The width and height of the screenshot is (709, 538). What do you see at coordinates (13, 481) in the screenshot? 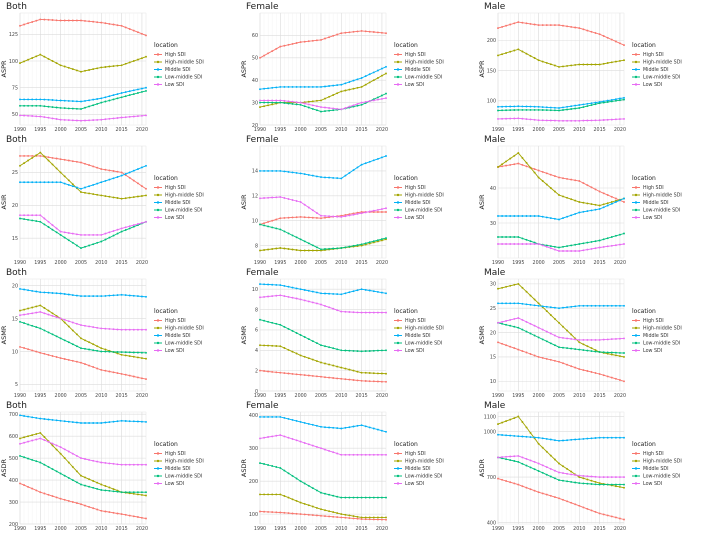
I see `y-tick-label: 400` at bounding box center [13, 481].